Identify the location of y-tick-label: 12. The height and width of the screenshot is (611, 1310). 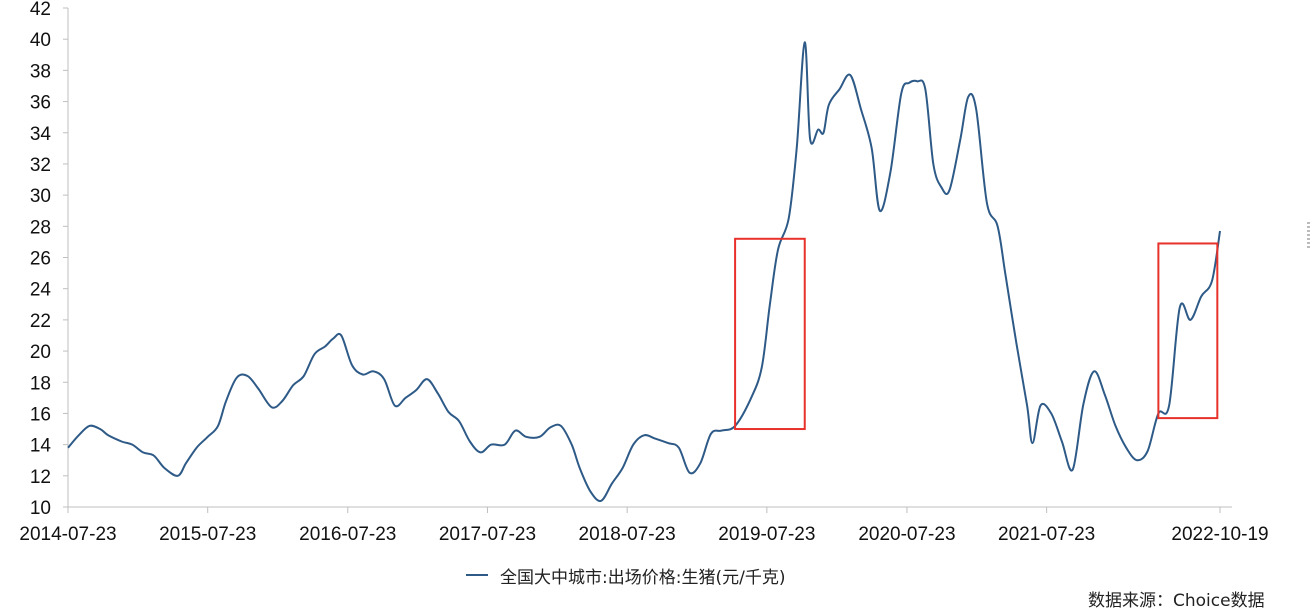
(40, 477).